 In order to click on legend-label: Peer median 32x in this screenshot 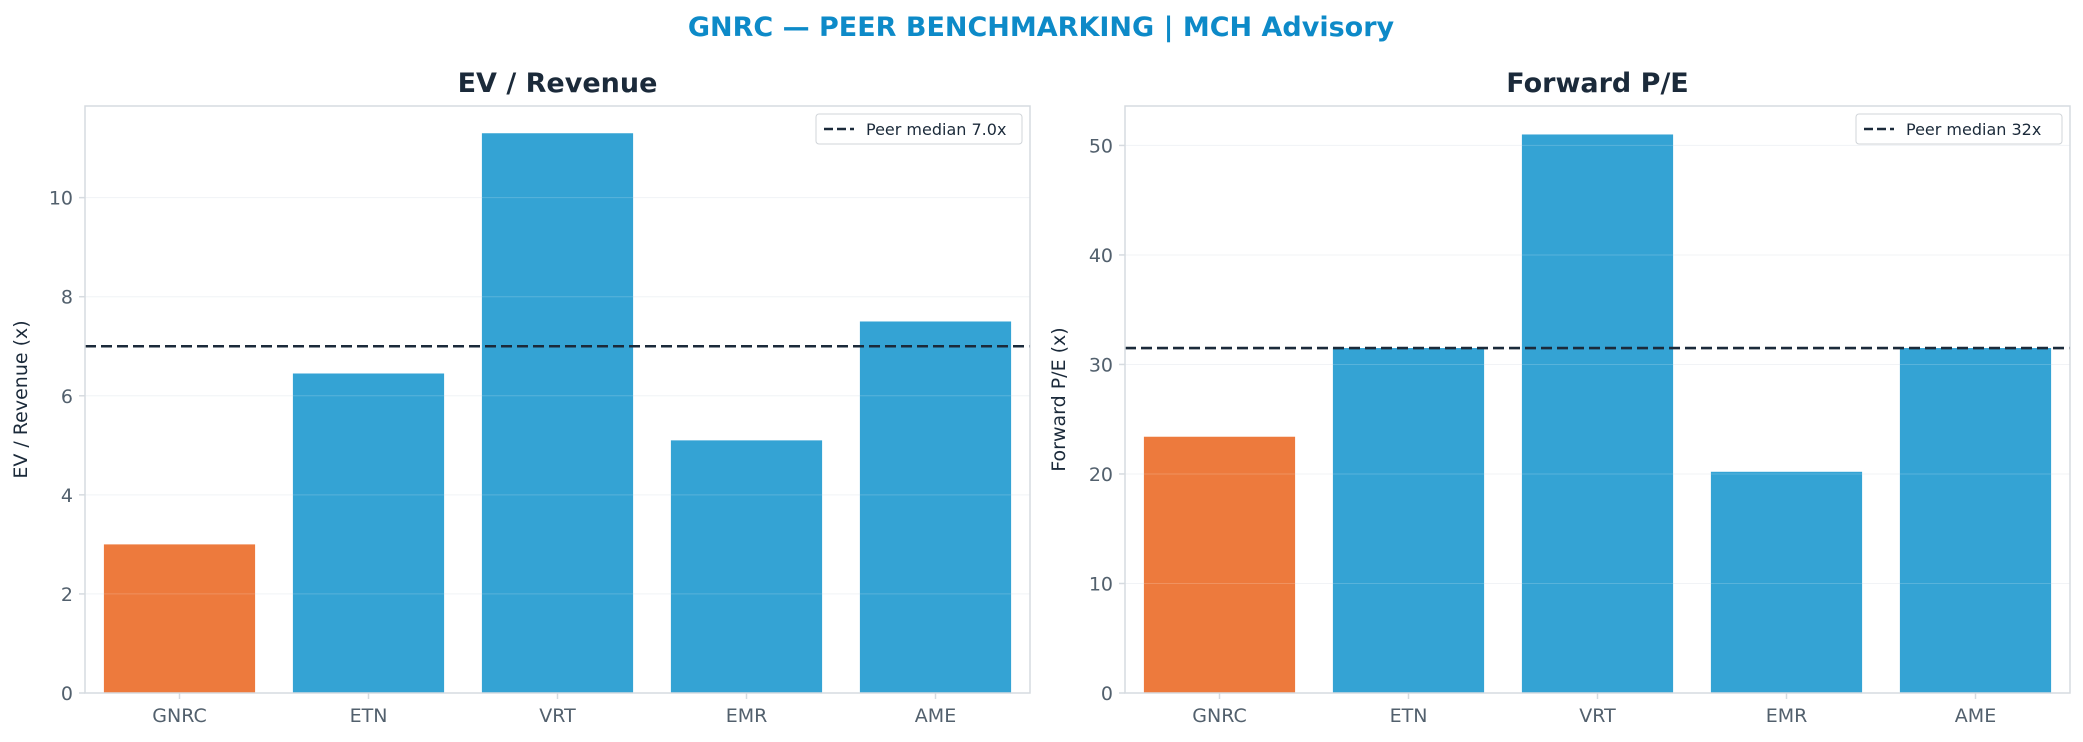, I will do `click(1973, 129)`.